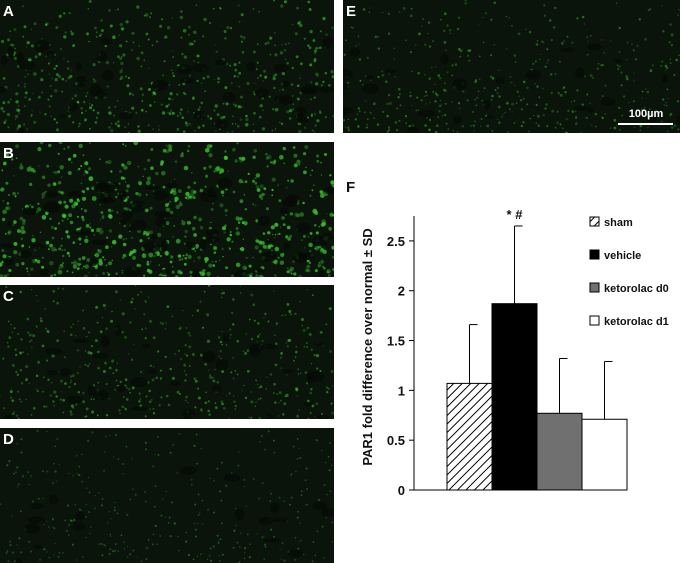  What do you see at coordinates (594, 287) in the screenshot?
I see `legend-swatch-ketorolac-d0` at bounding box center [594, 287].